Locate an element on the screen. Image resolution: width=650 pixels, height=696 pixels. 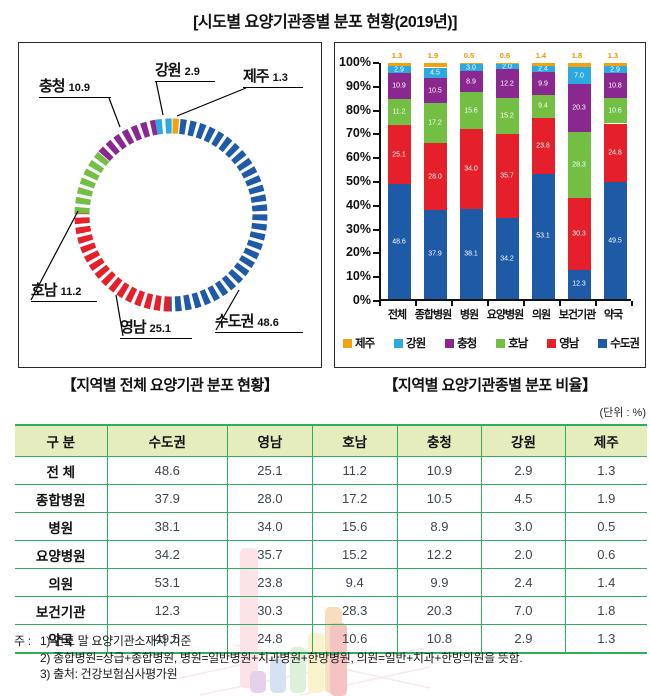
legend-label: 영남 is located at coordinates (569, 344).